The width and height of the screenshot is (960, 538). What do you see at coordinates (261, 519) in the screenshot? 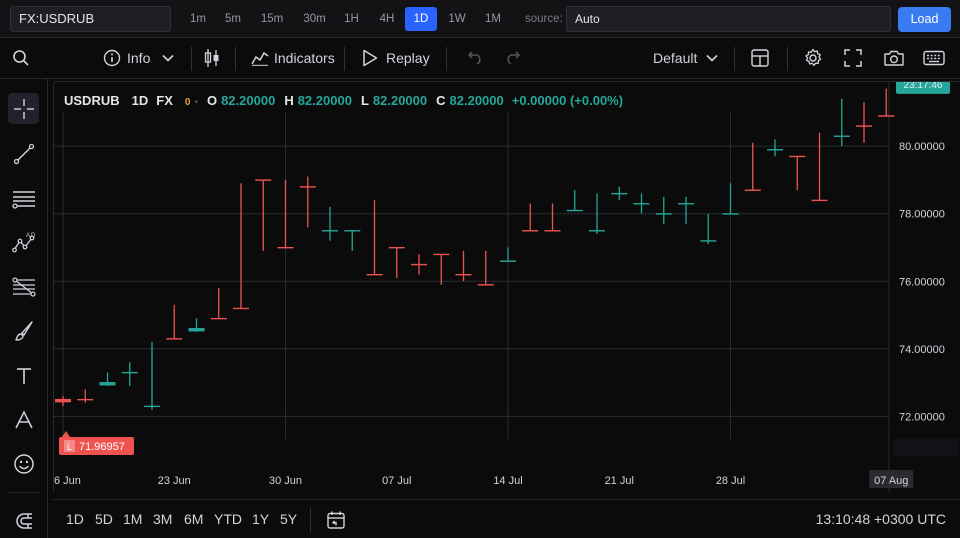
I see `range-1y: 1Y` at bounding box center [261, 519].